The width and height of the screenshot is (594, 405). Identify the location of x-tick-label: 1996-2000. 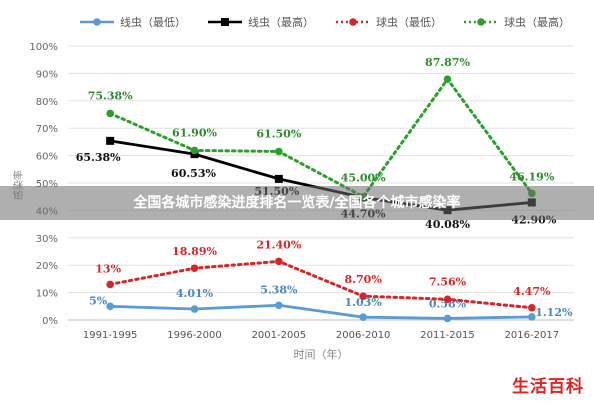
(194, 335).